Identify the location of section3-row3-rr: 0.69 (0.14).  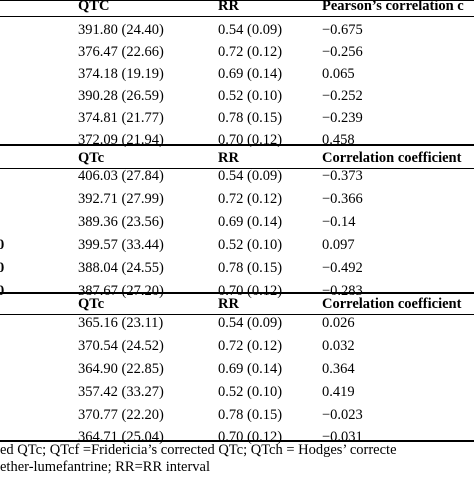
(250, 369).